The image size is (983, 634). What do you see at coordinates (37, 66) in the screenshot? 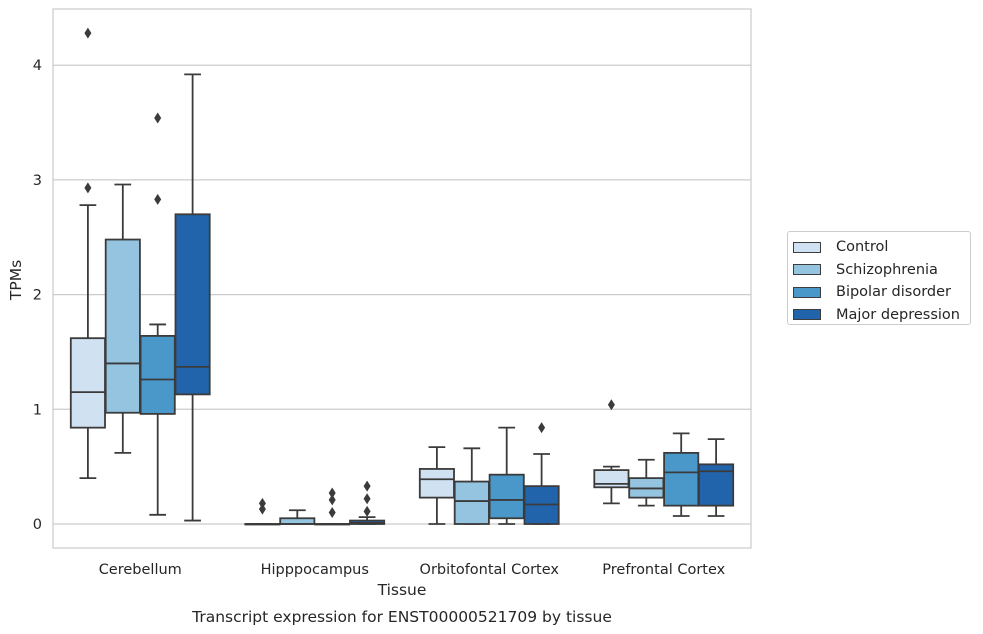
I see `y-tick-label: 4` at bounding box center [37, 66].